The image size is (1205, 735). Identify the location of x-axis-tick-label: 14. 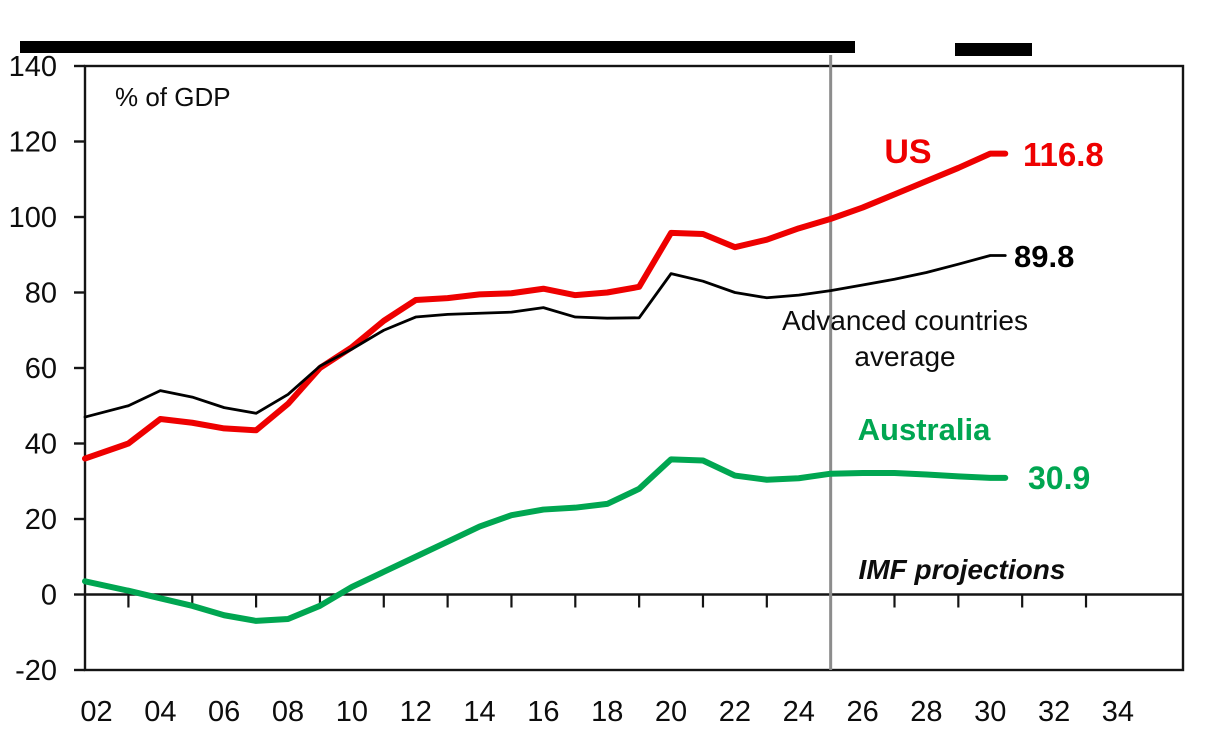
(479, 712).